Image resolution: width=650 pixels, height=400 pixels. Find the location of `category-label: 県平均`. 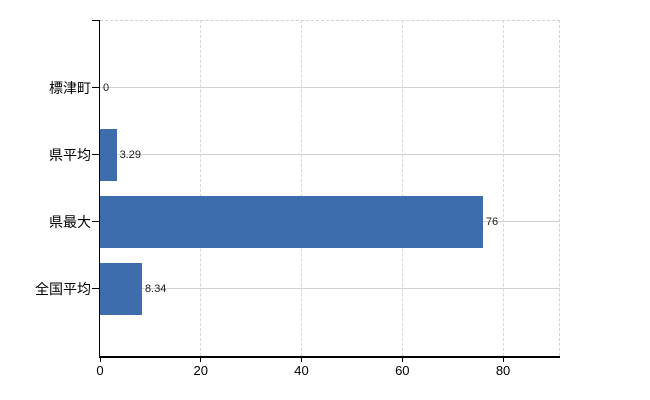

category-label: 県平均 is located at coordinates (70, 154).